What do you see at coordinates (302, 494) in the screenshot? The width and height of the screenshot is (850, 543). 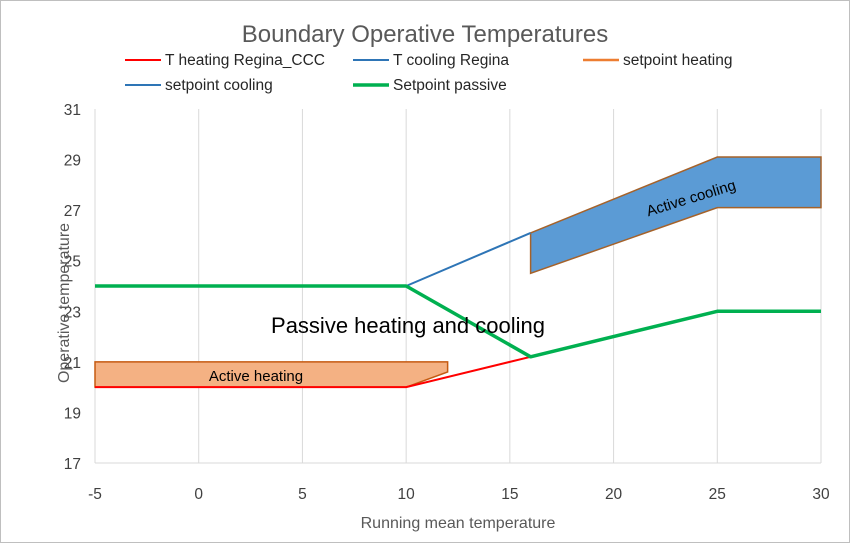 I see `x-tick-label: 5` at bounding box center [302, 494].